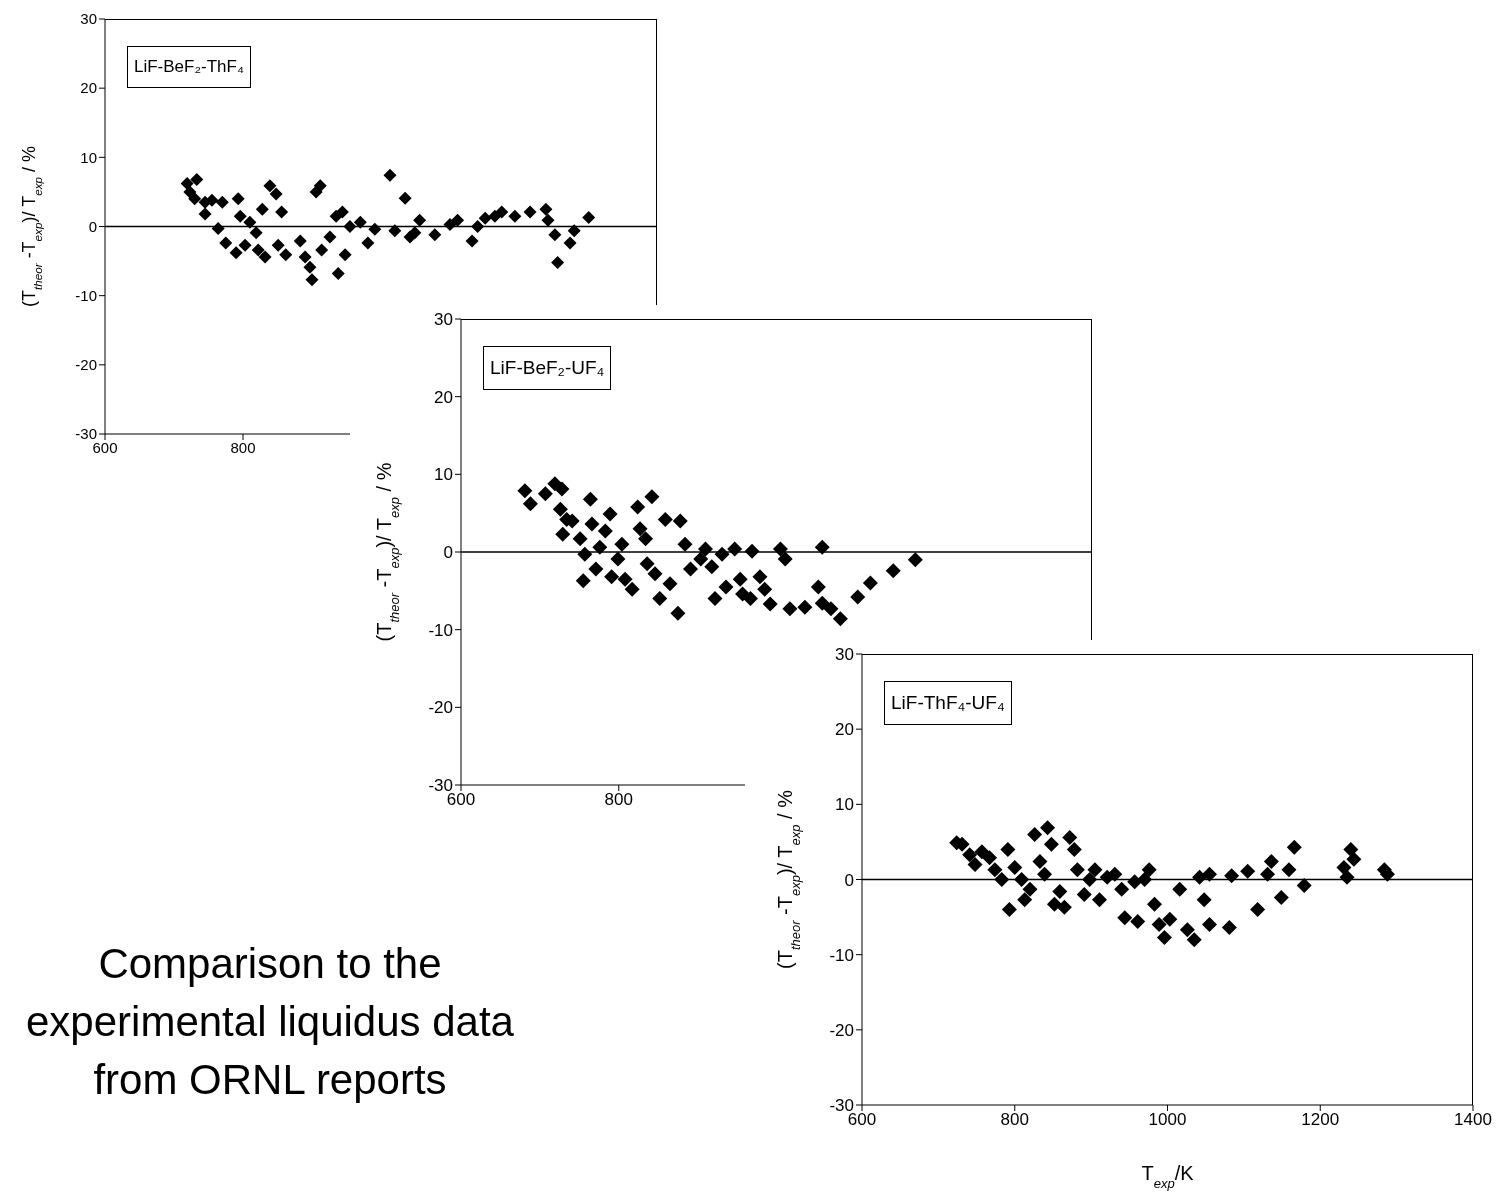 This screenshot has height=1202, width=1504. Describe the element at coordinates (547, 368) in the screenshot. I see `text: LiF-BeF₂-UF₄` at that location.